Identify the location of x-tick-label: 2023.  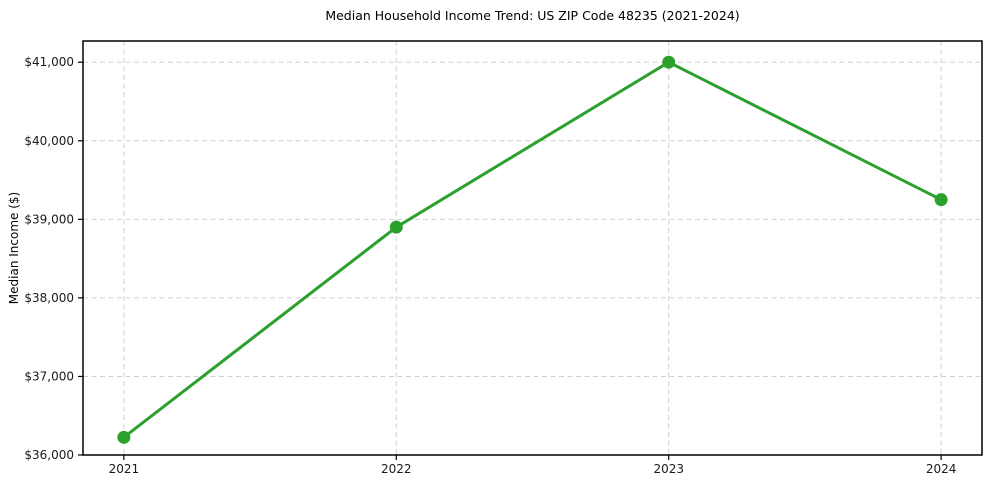
(668, 469).